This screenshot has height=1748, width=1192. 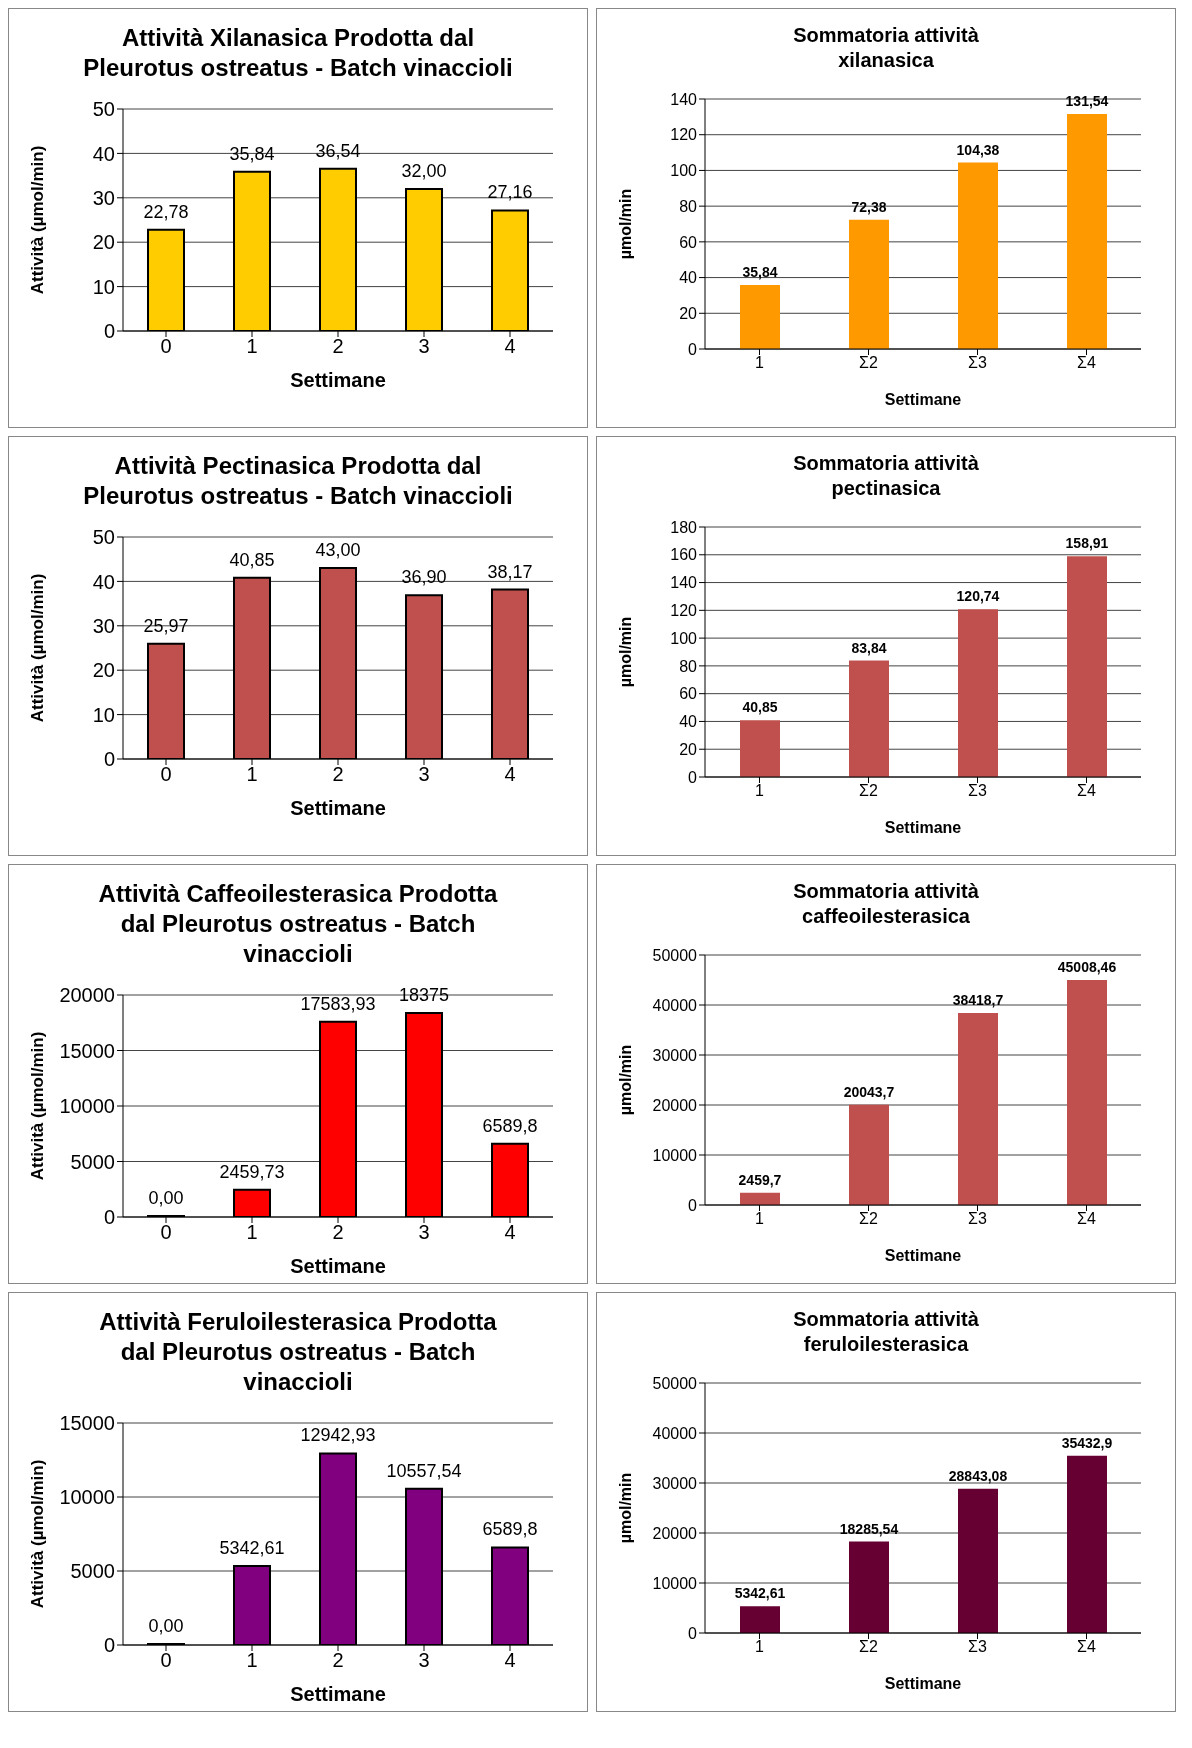 I want to click on chart-title: Sommatoria attività xilanasica, so click(x=886, y=48).